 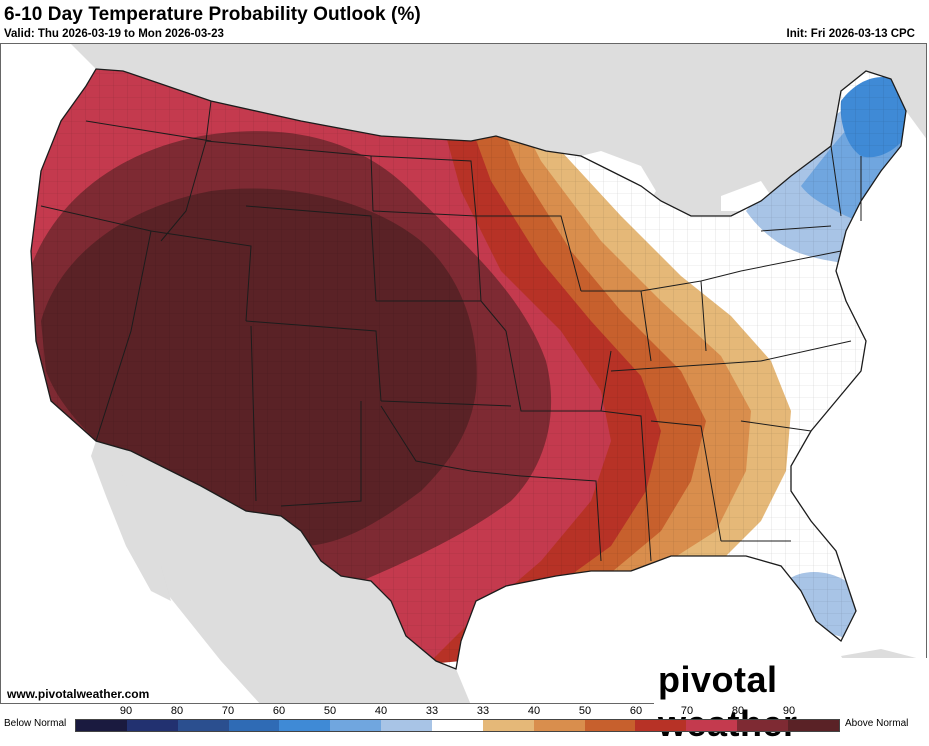 What do you see at coordinates (561, 518) in the screenshot?
I see `state-line-ar-la` at bounding box center [561, 518].